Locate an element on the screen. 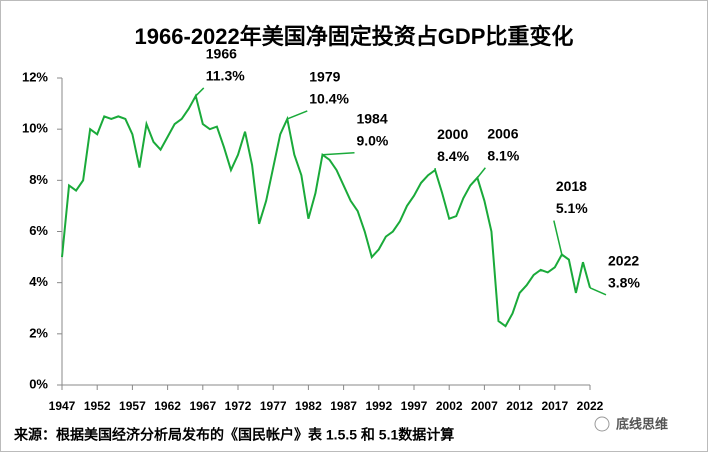  y-tick-label: 0% is located at coordinates (38, 383).